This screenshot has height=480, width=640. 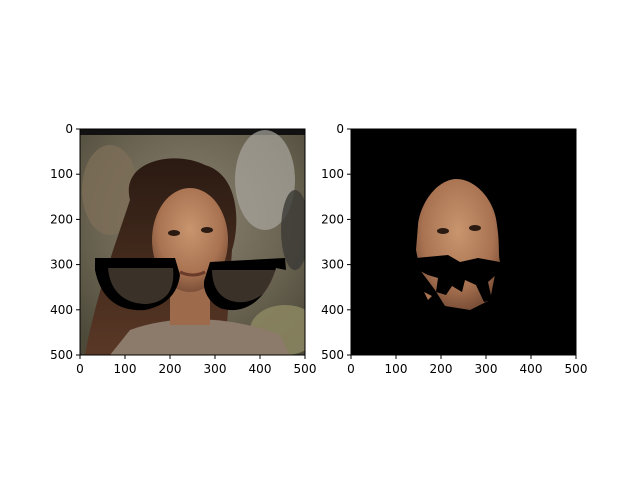 What do you see at coordinates (396, 369) in the screenshot?
I see `right-x-tick-label: 100` at bounding box center [396, 369].